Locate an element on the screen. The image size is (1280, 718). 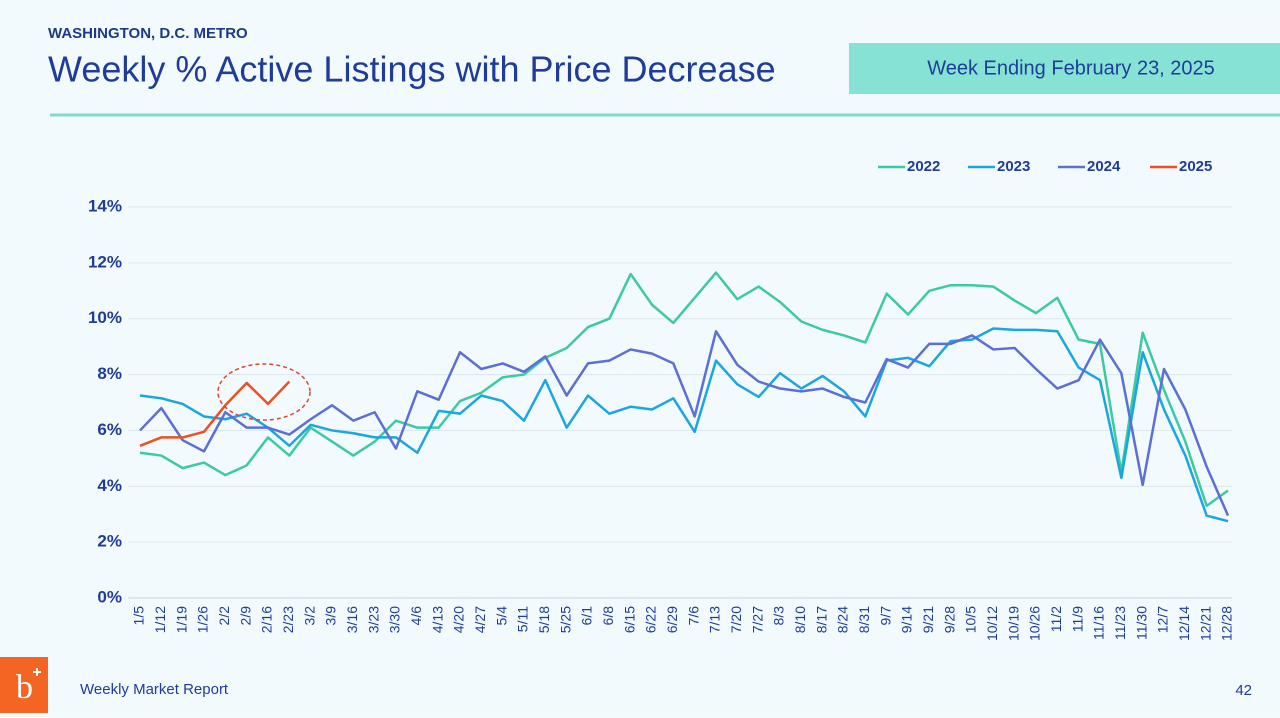
x-tick-label: 5/4 is located at coordinates (501, 616).